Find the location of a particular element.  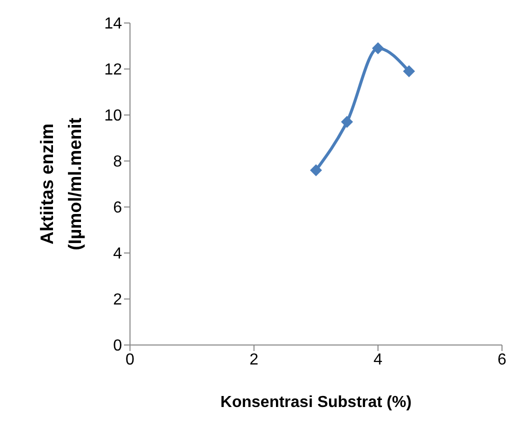

y-tick-label: 14 is located at coordinates (113, 24).